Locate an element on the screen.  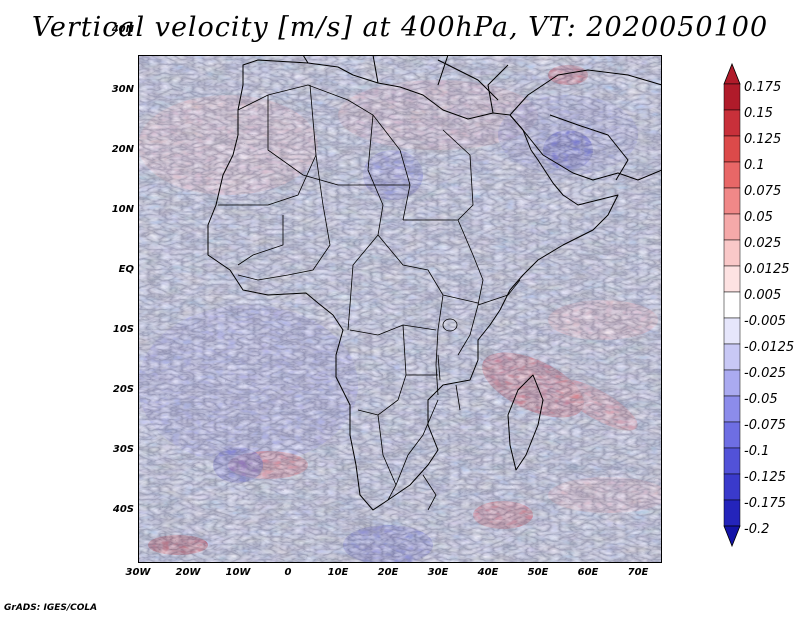
lat-tick-label: 20N is located at coordinates (122, 149).